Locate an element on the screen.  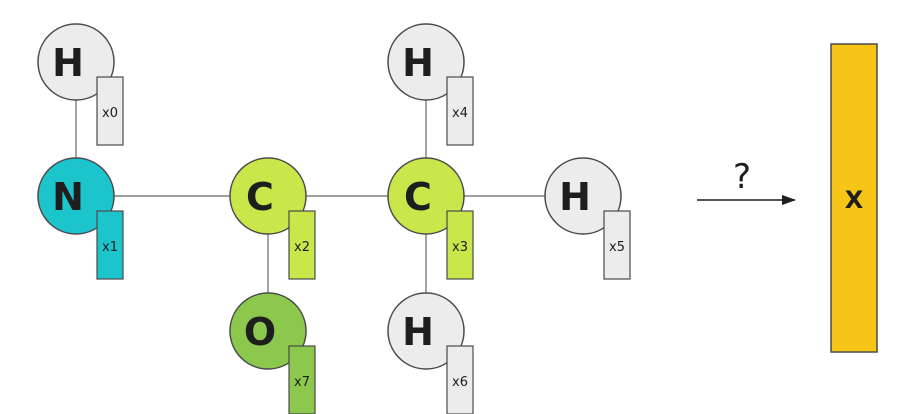
feature-vector-label: x1 is located at coordinates (110, 247).